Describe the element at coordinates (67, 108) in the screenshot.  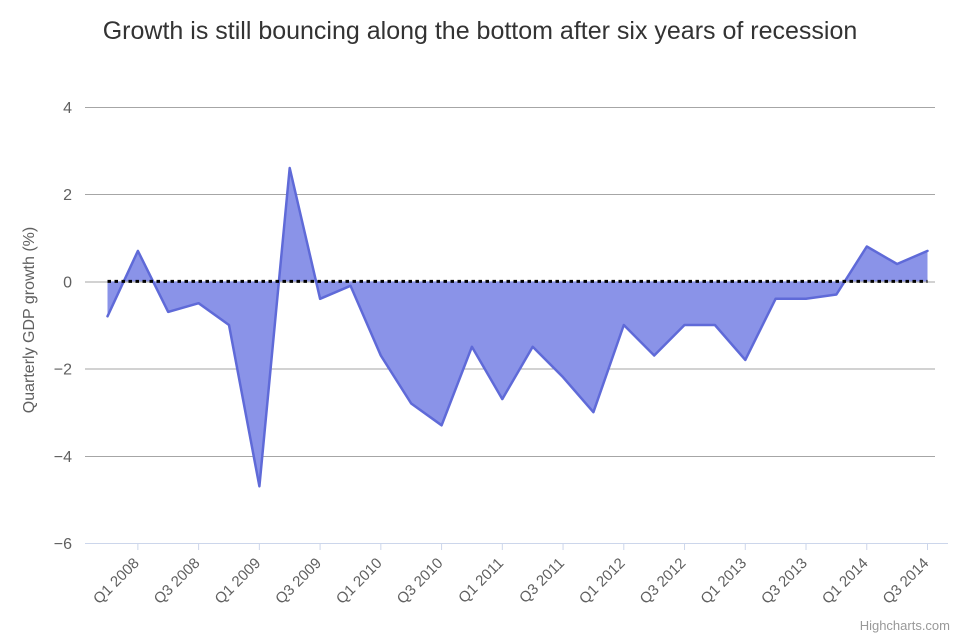
I see `y-axis-tick-label: 4` at that location.